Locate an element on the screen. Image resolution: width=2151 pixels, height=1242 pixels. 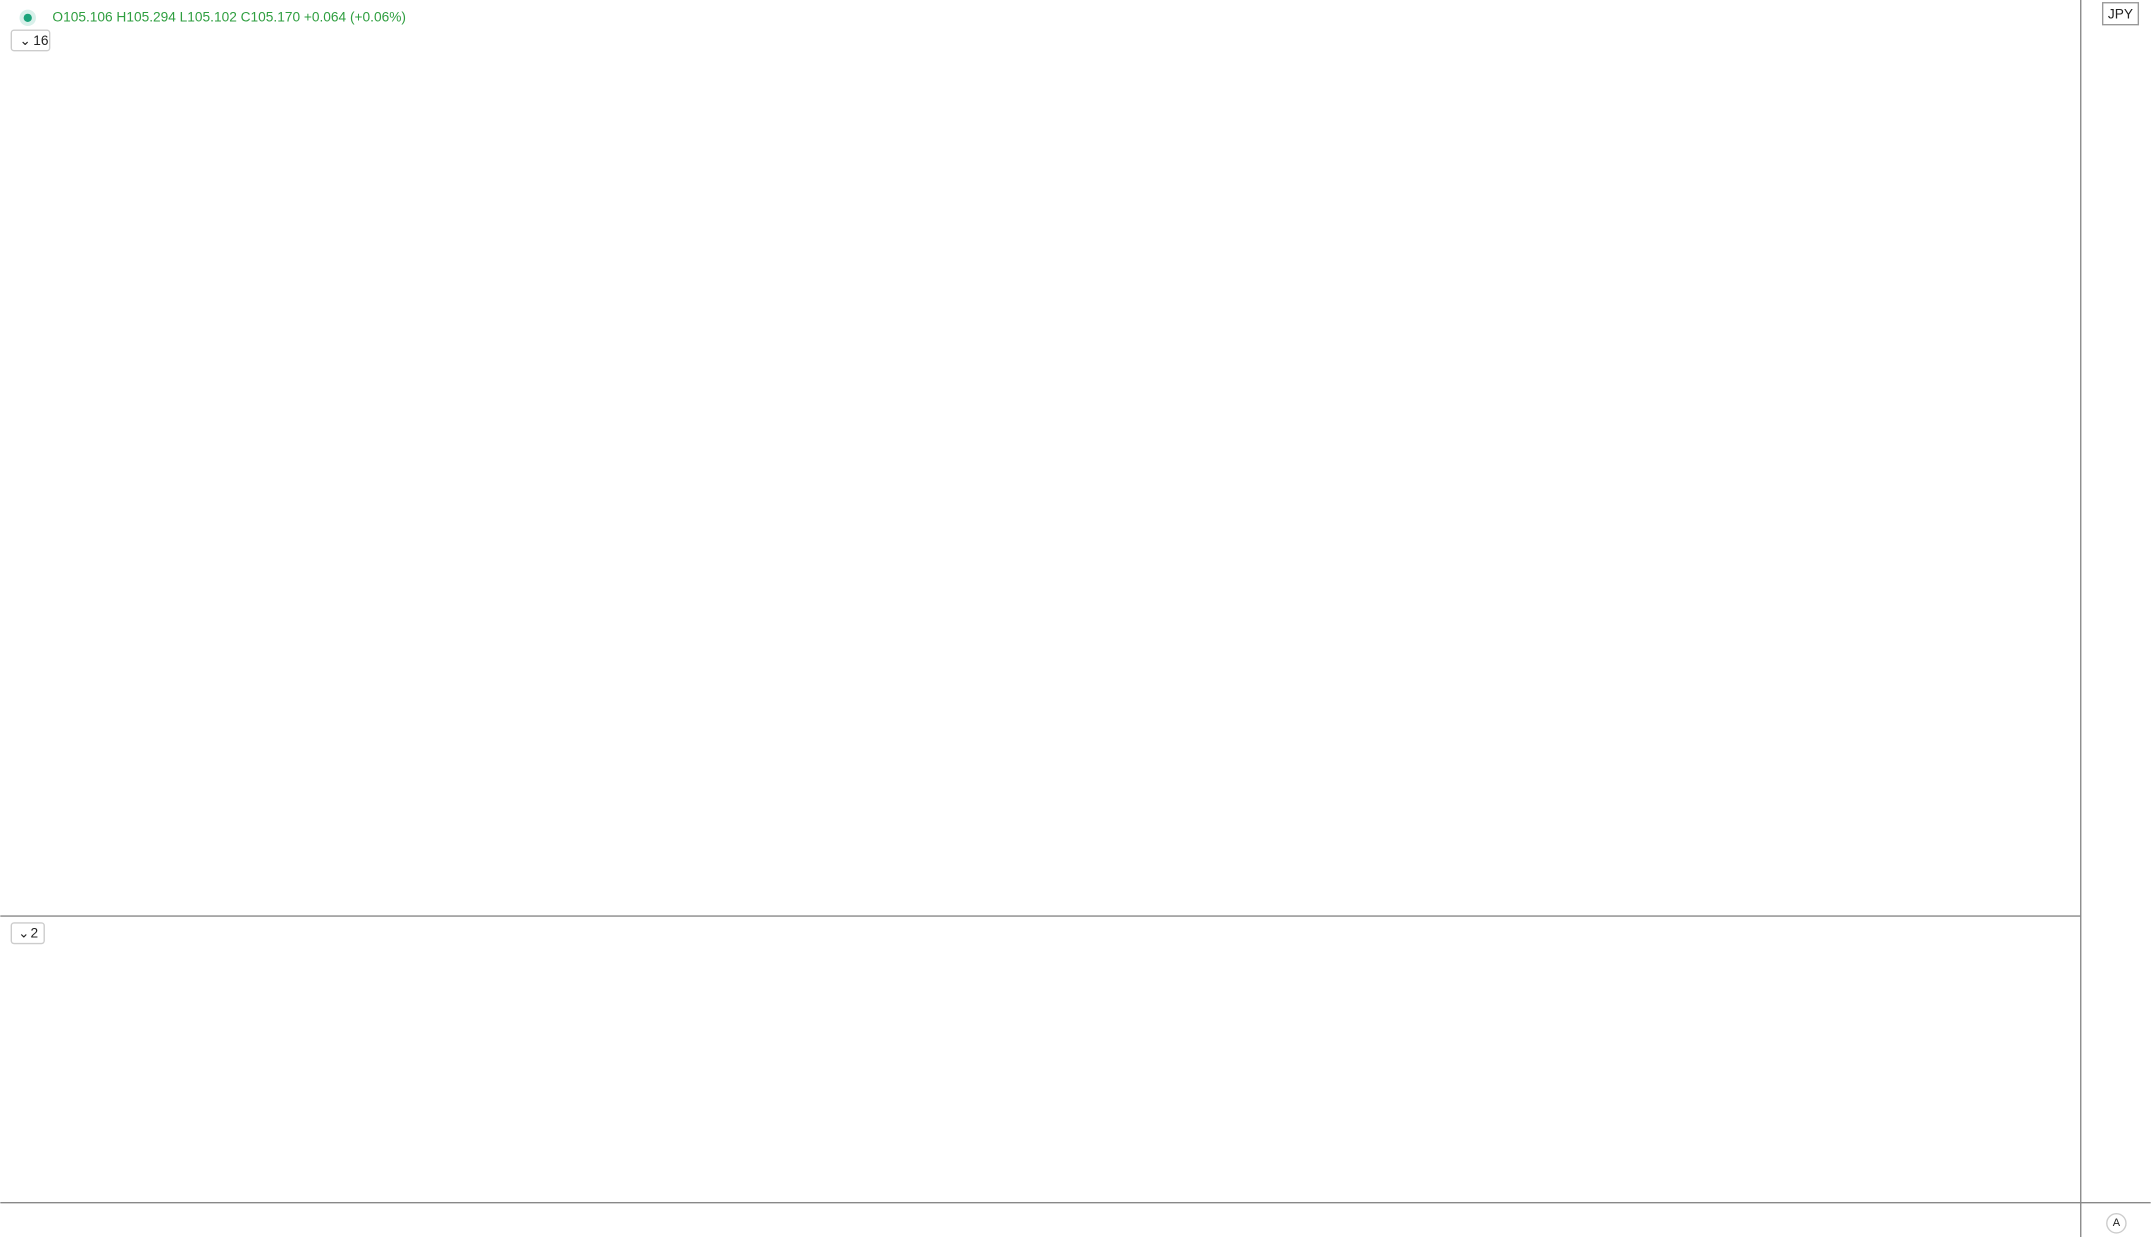
currency-box is located at coordinates (2120, 14).